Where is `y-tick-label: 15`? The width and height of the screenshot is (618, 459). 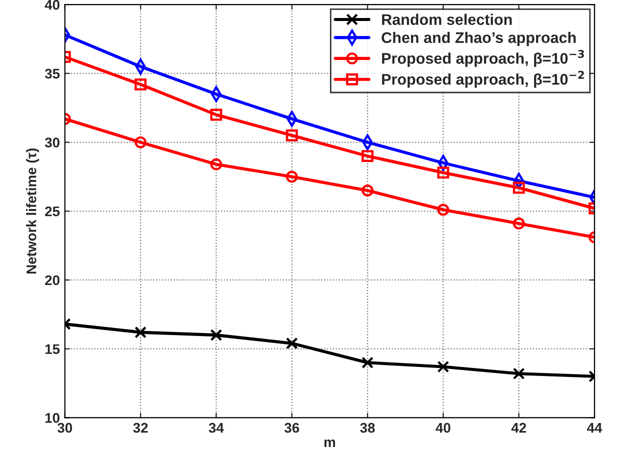 y-tick-label: 15 is located at coordinates (52, 349).